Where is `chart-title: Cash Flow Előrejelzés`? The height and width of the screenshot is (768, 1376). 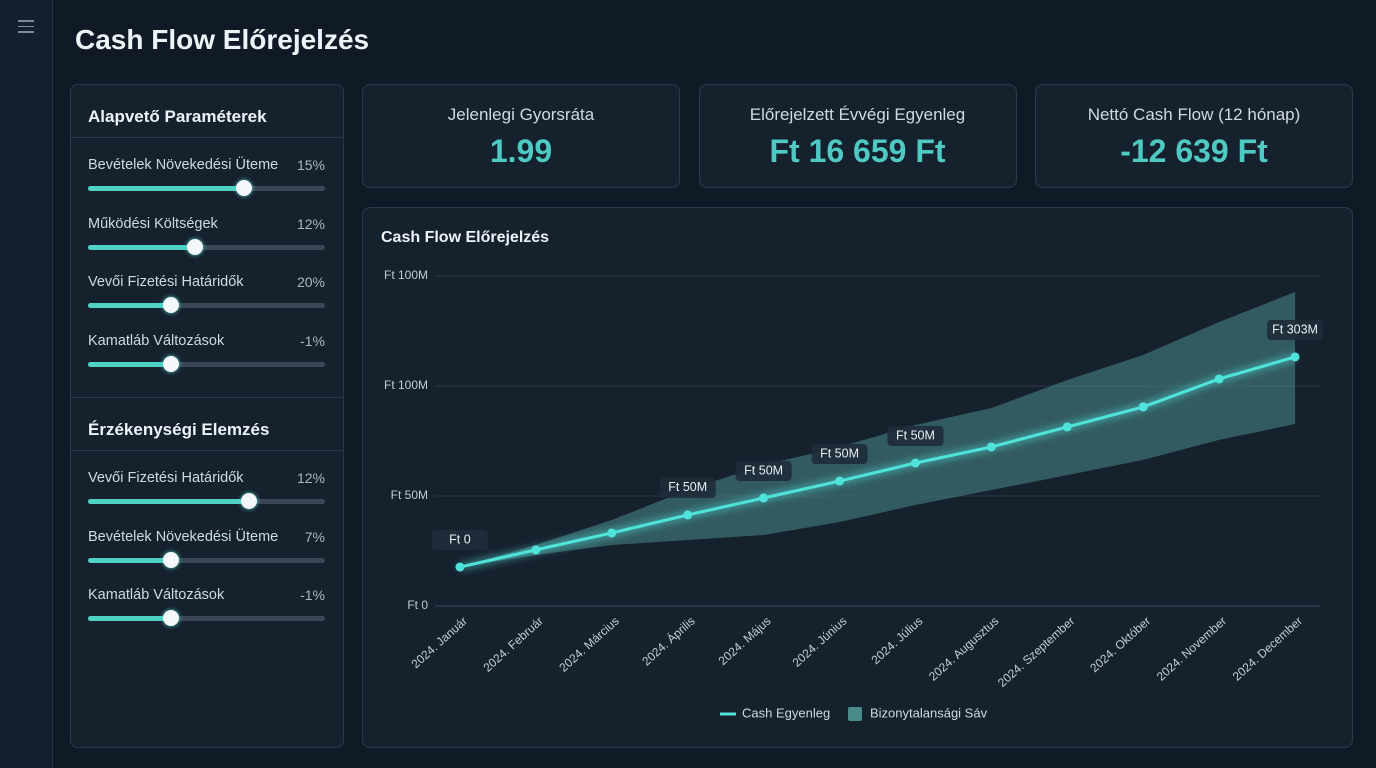
chart-title: Cash Flow Előrejelzés is located at coordinates (465, 237).